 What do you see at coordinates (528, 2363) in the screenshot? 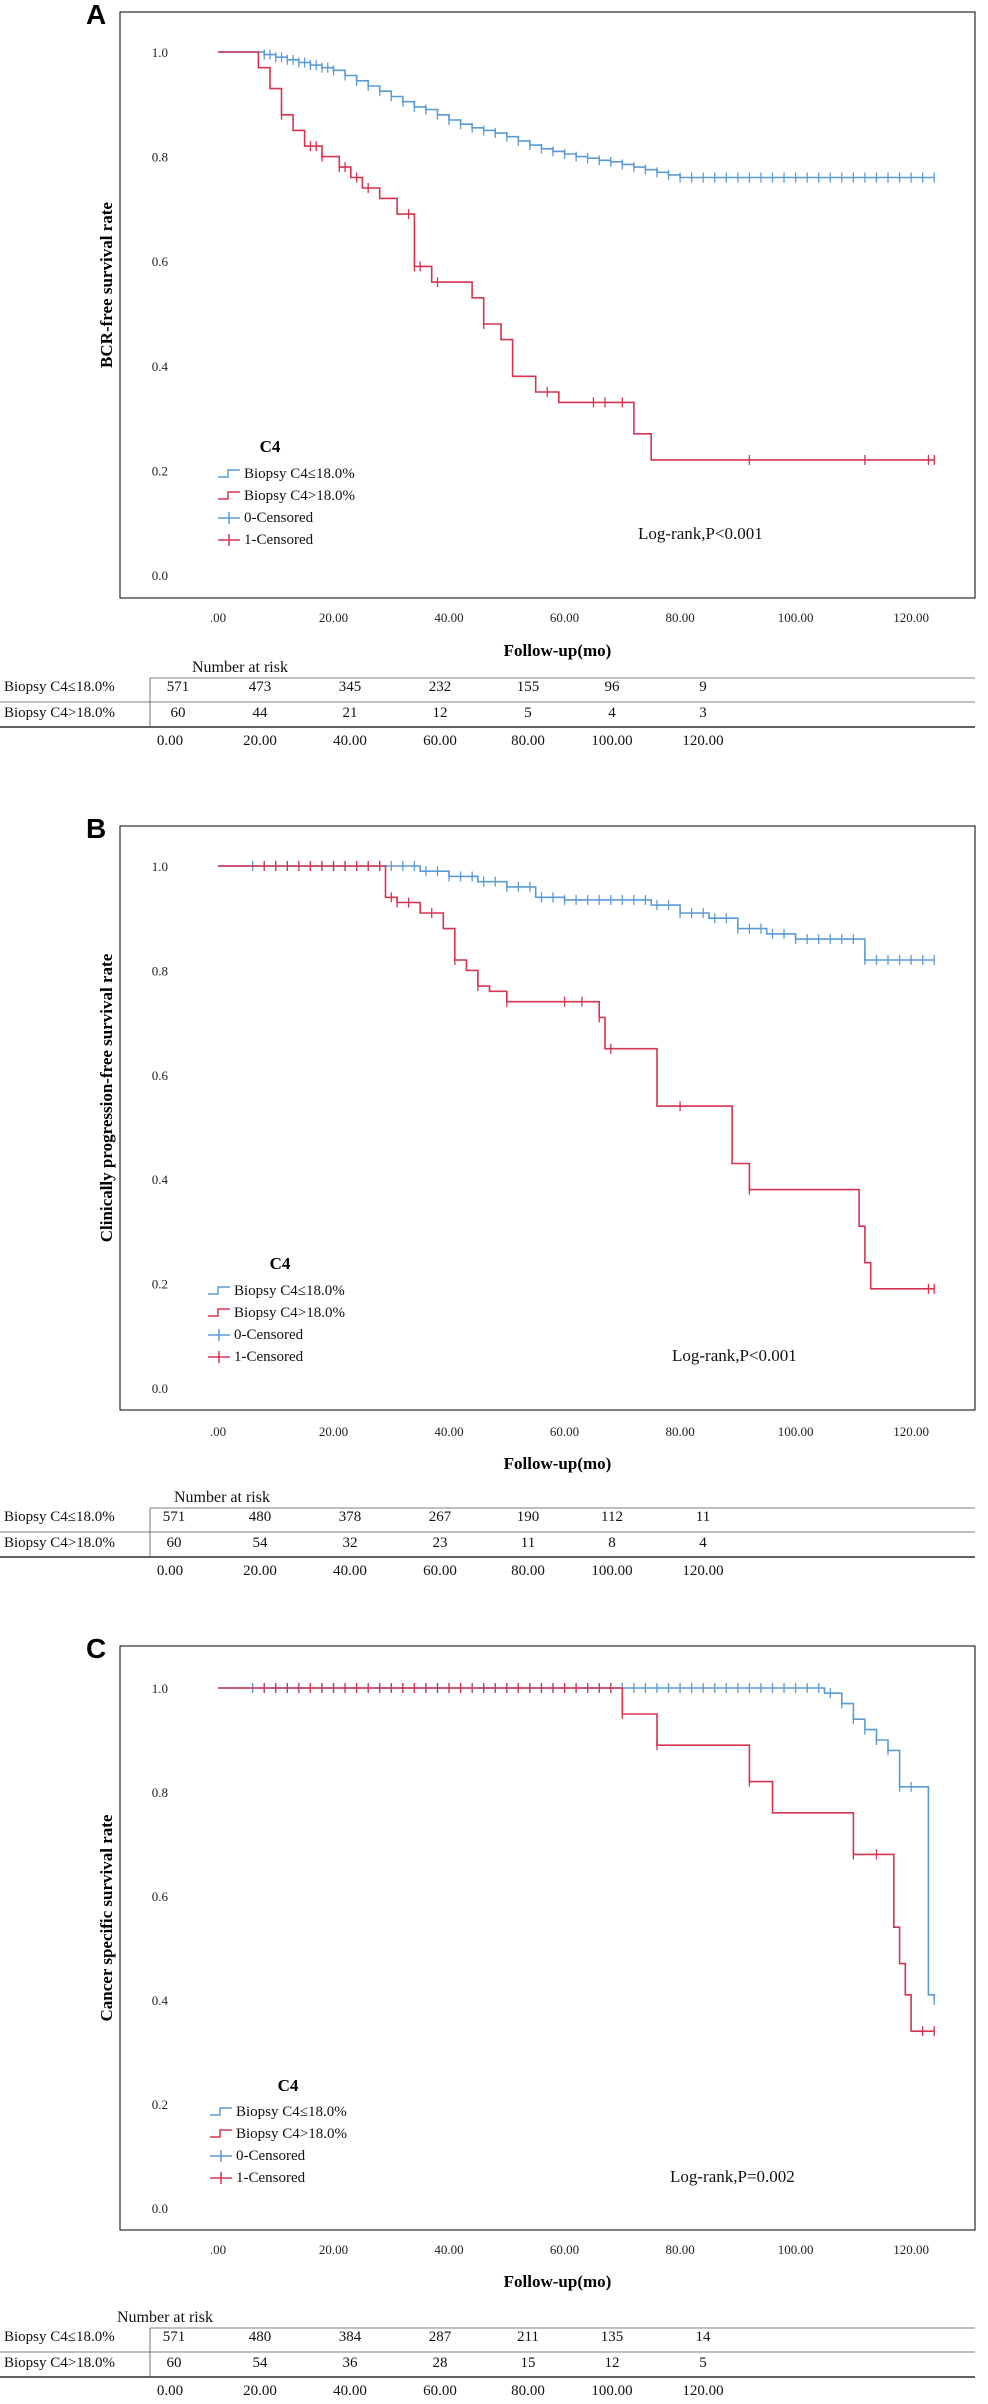
I see `risk-count: 15` at bounding box center [528, 2363].